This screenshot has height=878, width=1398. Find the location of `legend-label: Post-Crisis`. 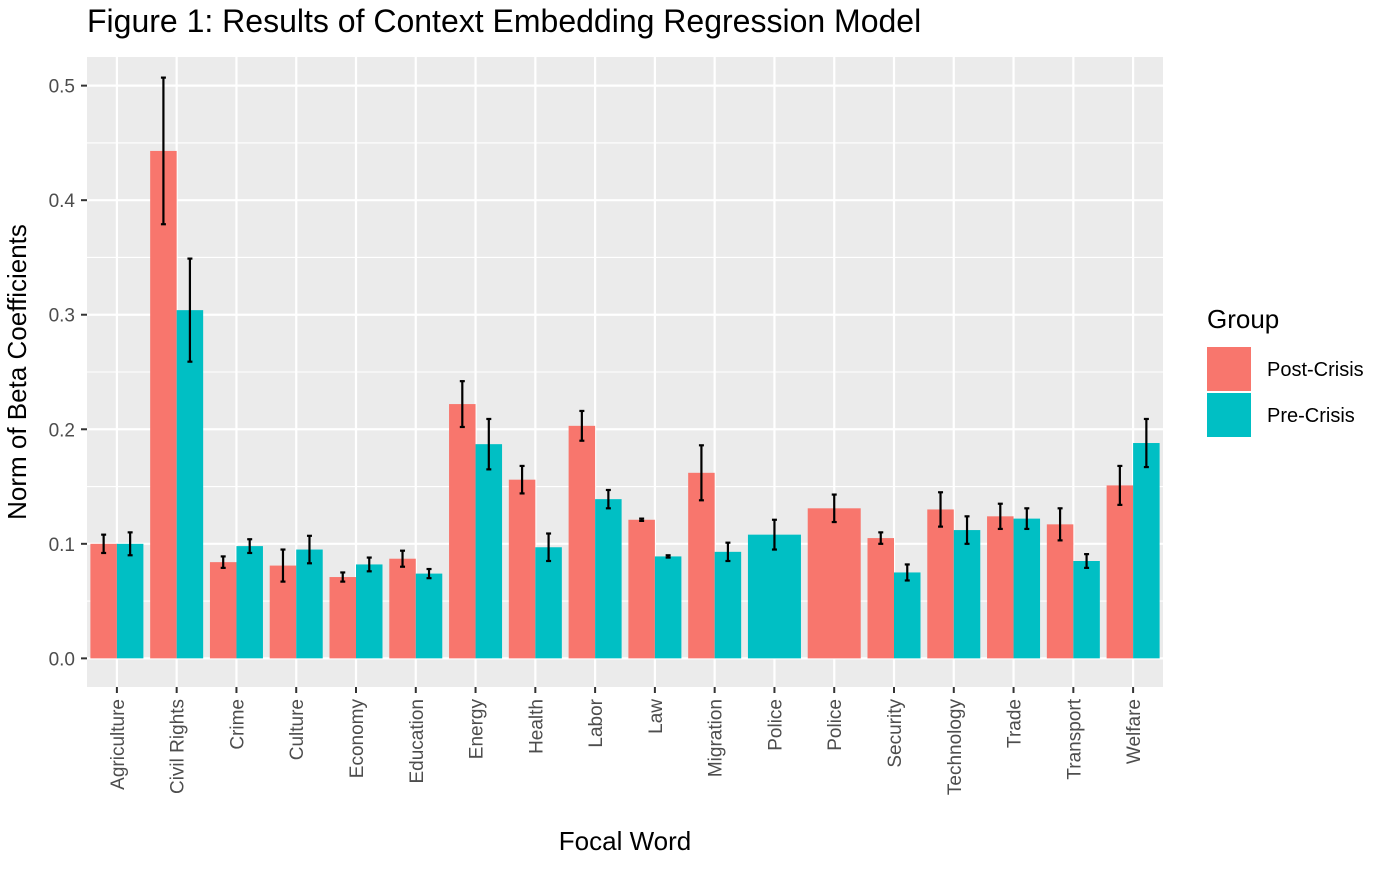

legend-label: Post-Crisis is located at coordinates (1315, 370).